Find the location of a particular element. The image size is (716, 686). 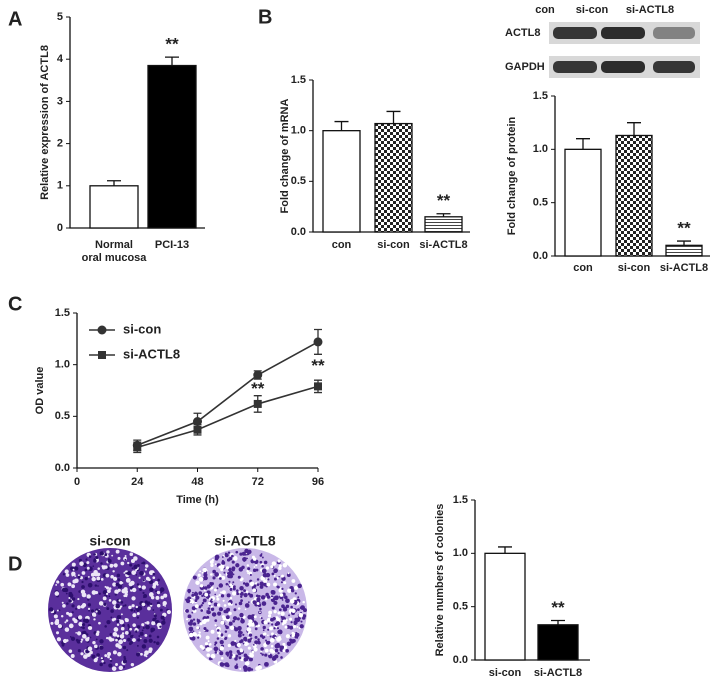

y-tick-label: 1.5 is located at coordinates (460, 500).